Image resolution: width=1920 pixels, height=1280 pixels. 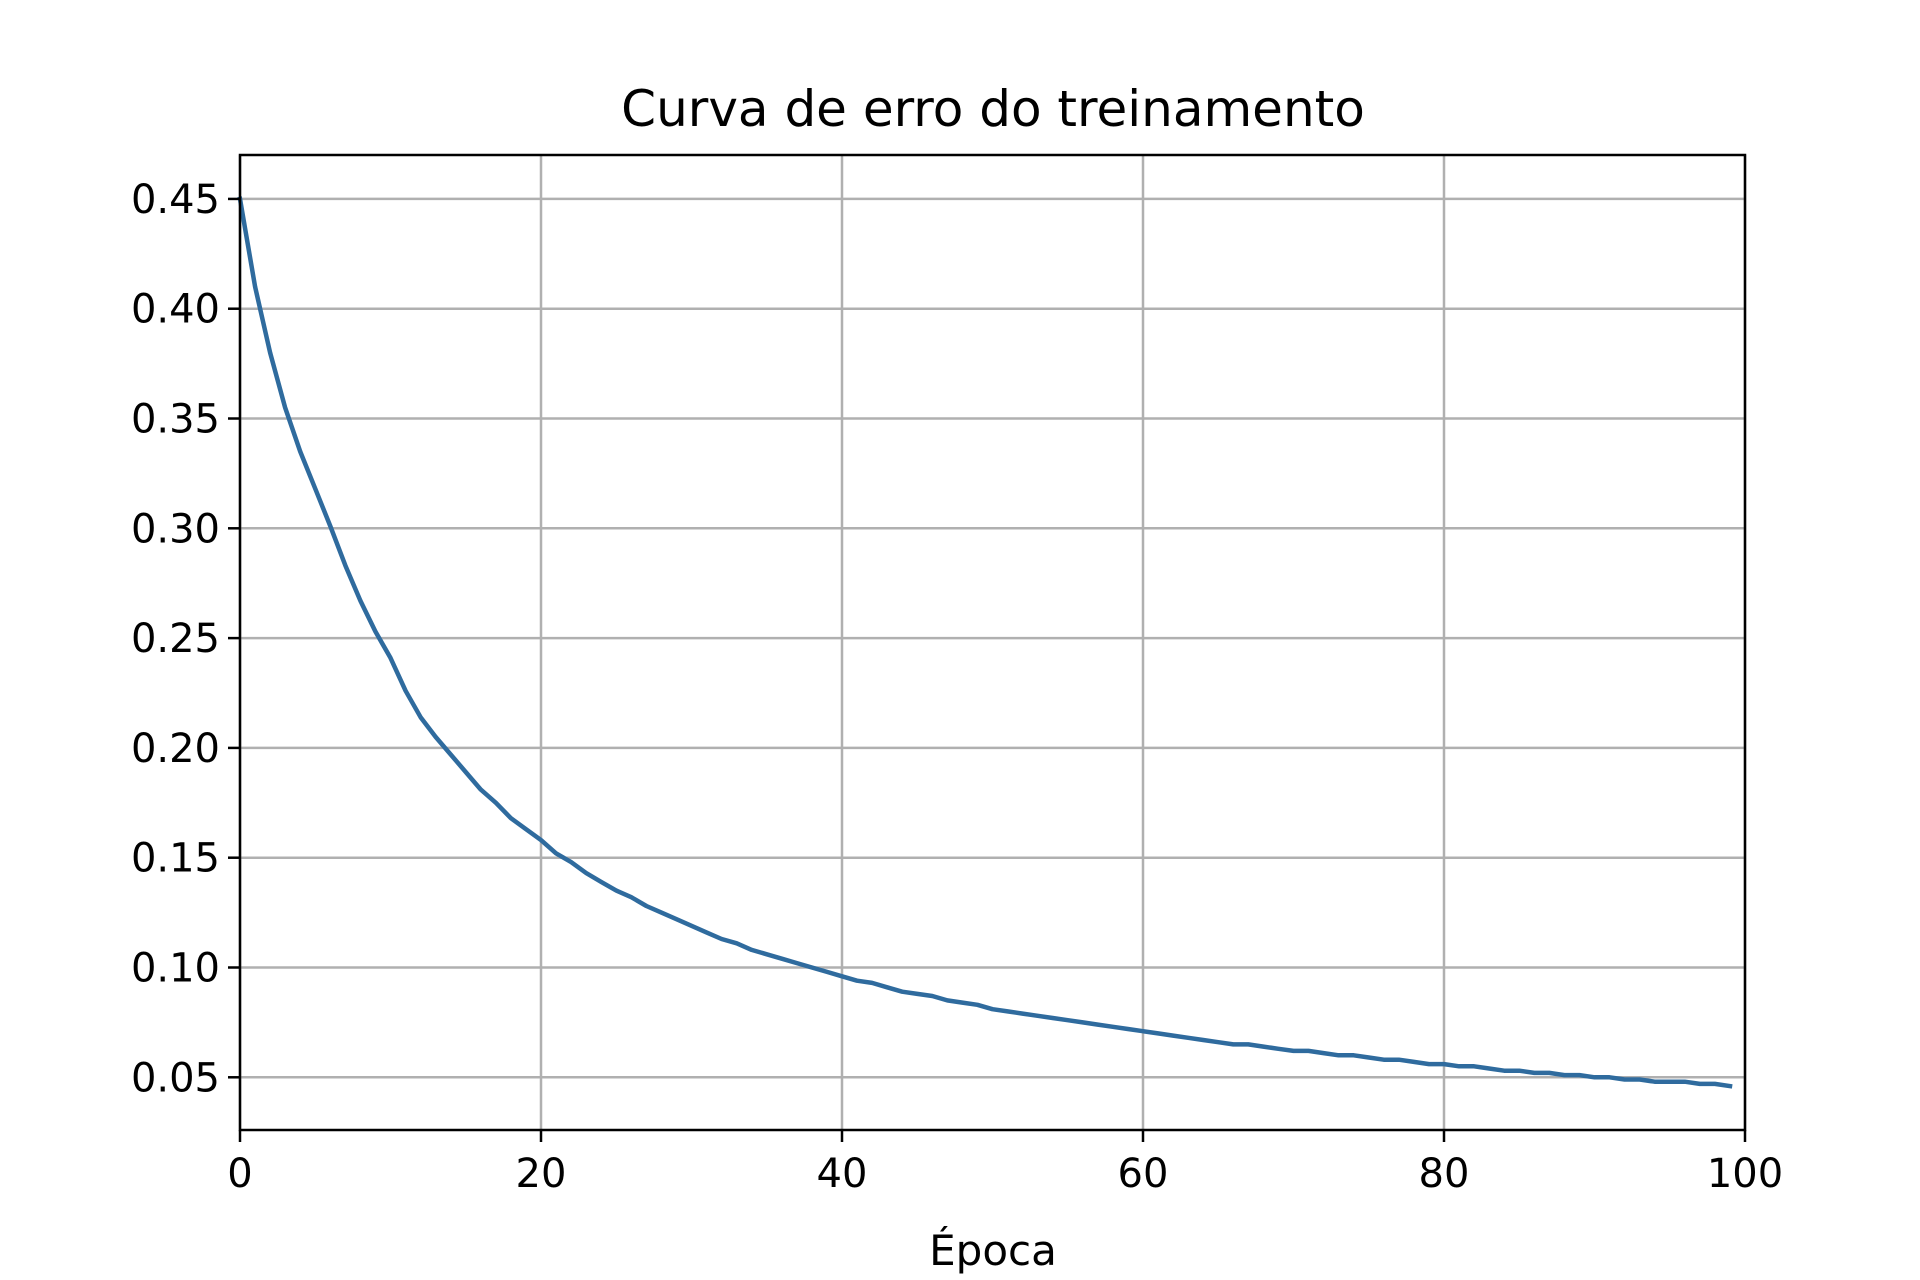 I want to click on y-tick-label: 0.05, so click(x=175, y=1078).